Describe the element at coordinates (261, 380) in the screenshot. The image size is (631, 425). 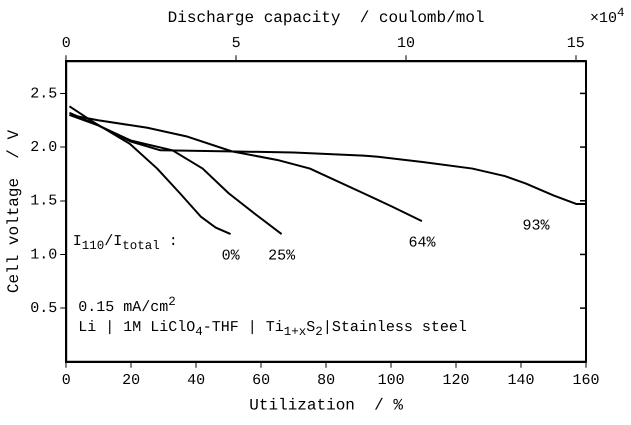
I see `x-tick-label: 60` at that location.